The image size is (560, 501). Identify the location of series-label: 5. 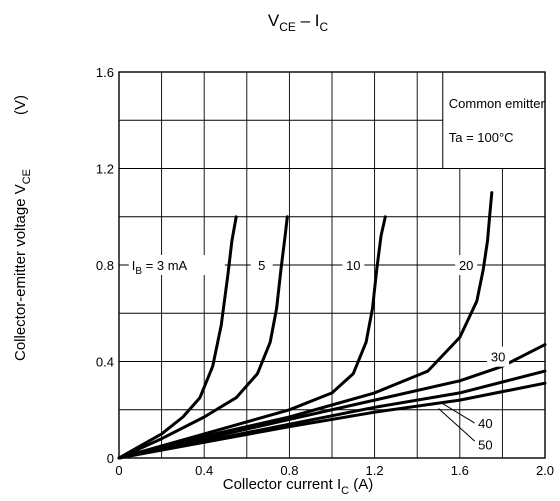
(261, 265).